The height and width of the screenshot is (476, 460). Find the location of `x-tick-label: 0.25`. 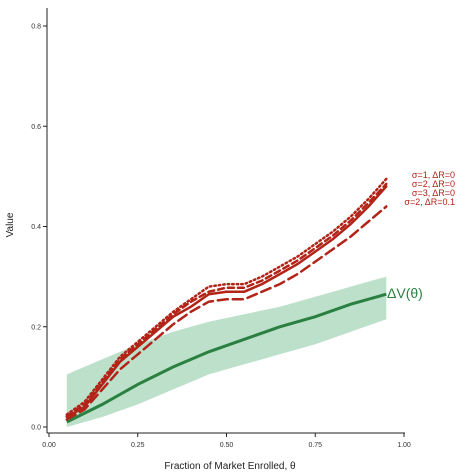

x-tick-label: 0.25 is located at coordinates (138, 445).